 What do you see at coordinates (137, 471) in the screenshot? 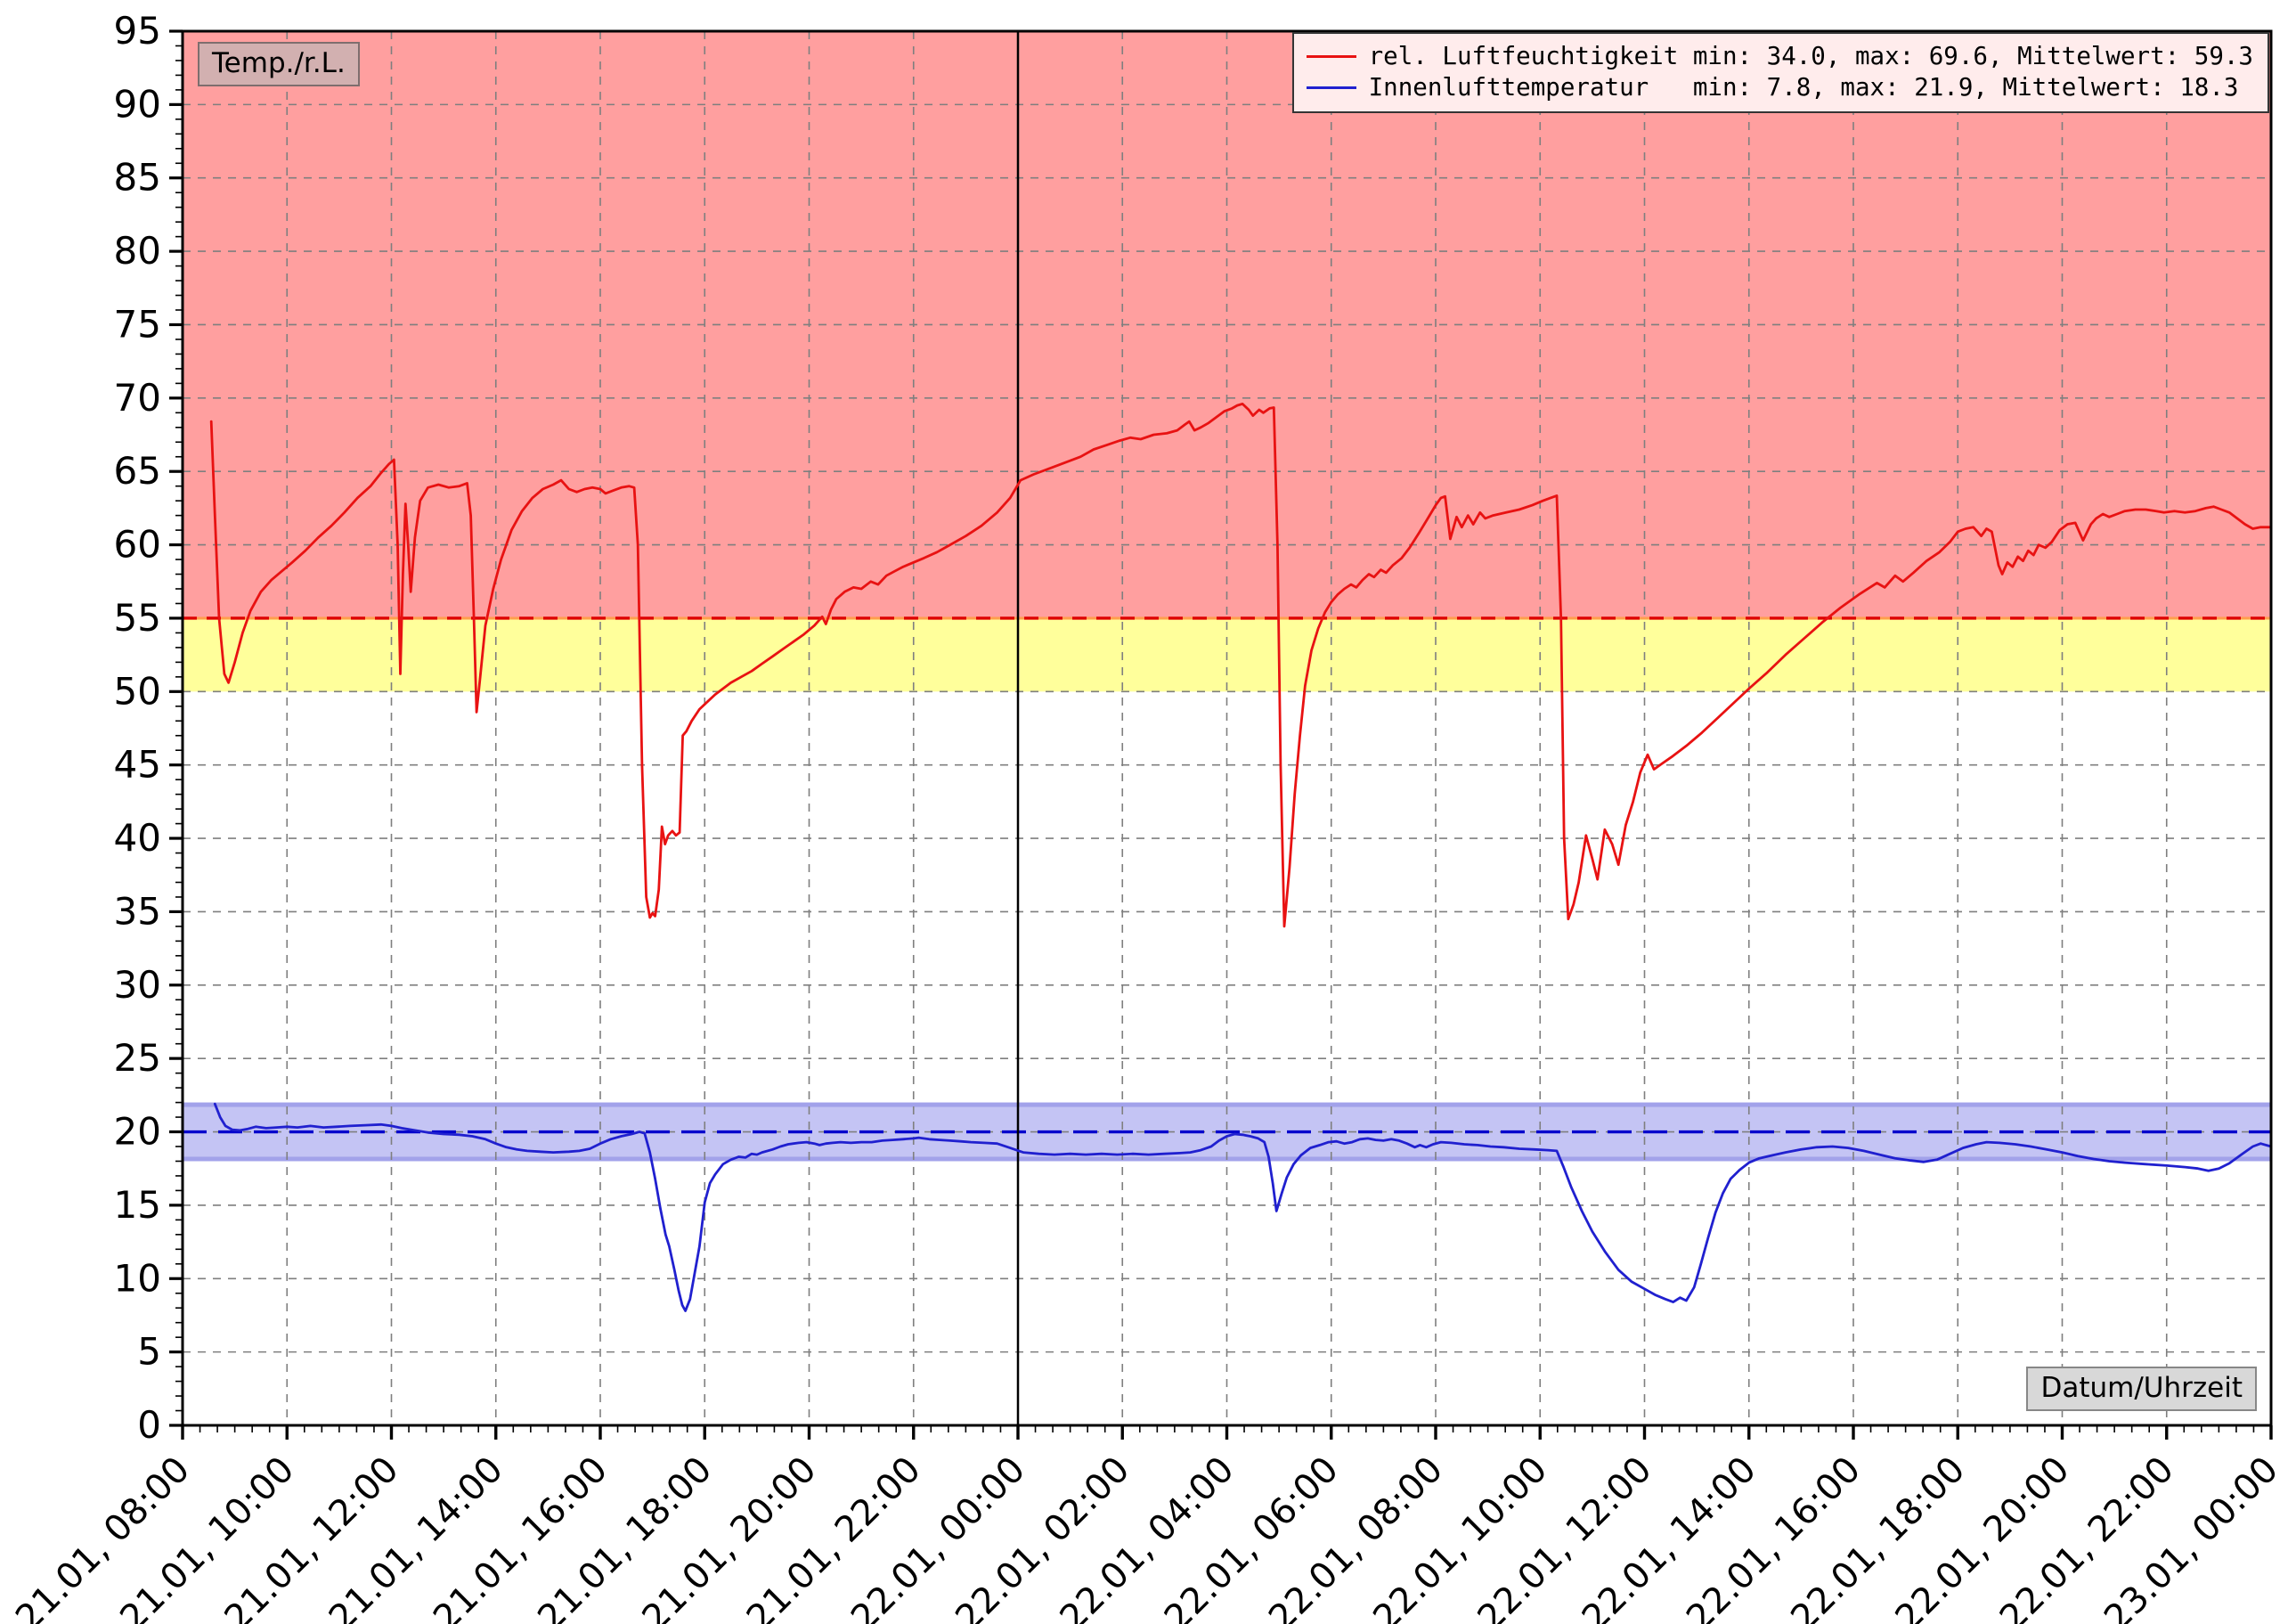
I see `y-tick-label: 65` at bounding box center [137, 471].